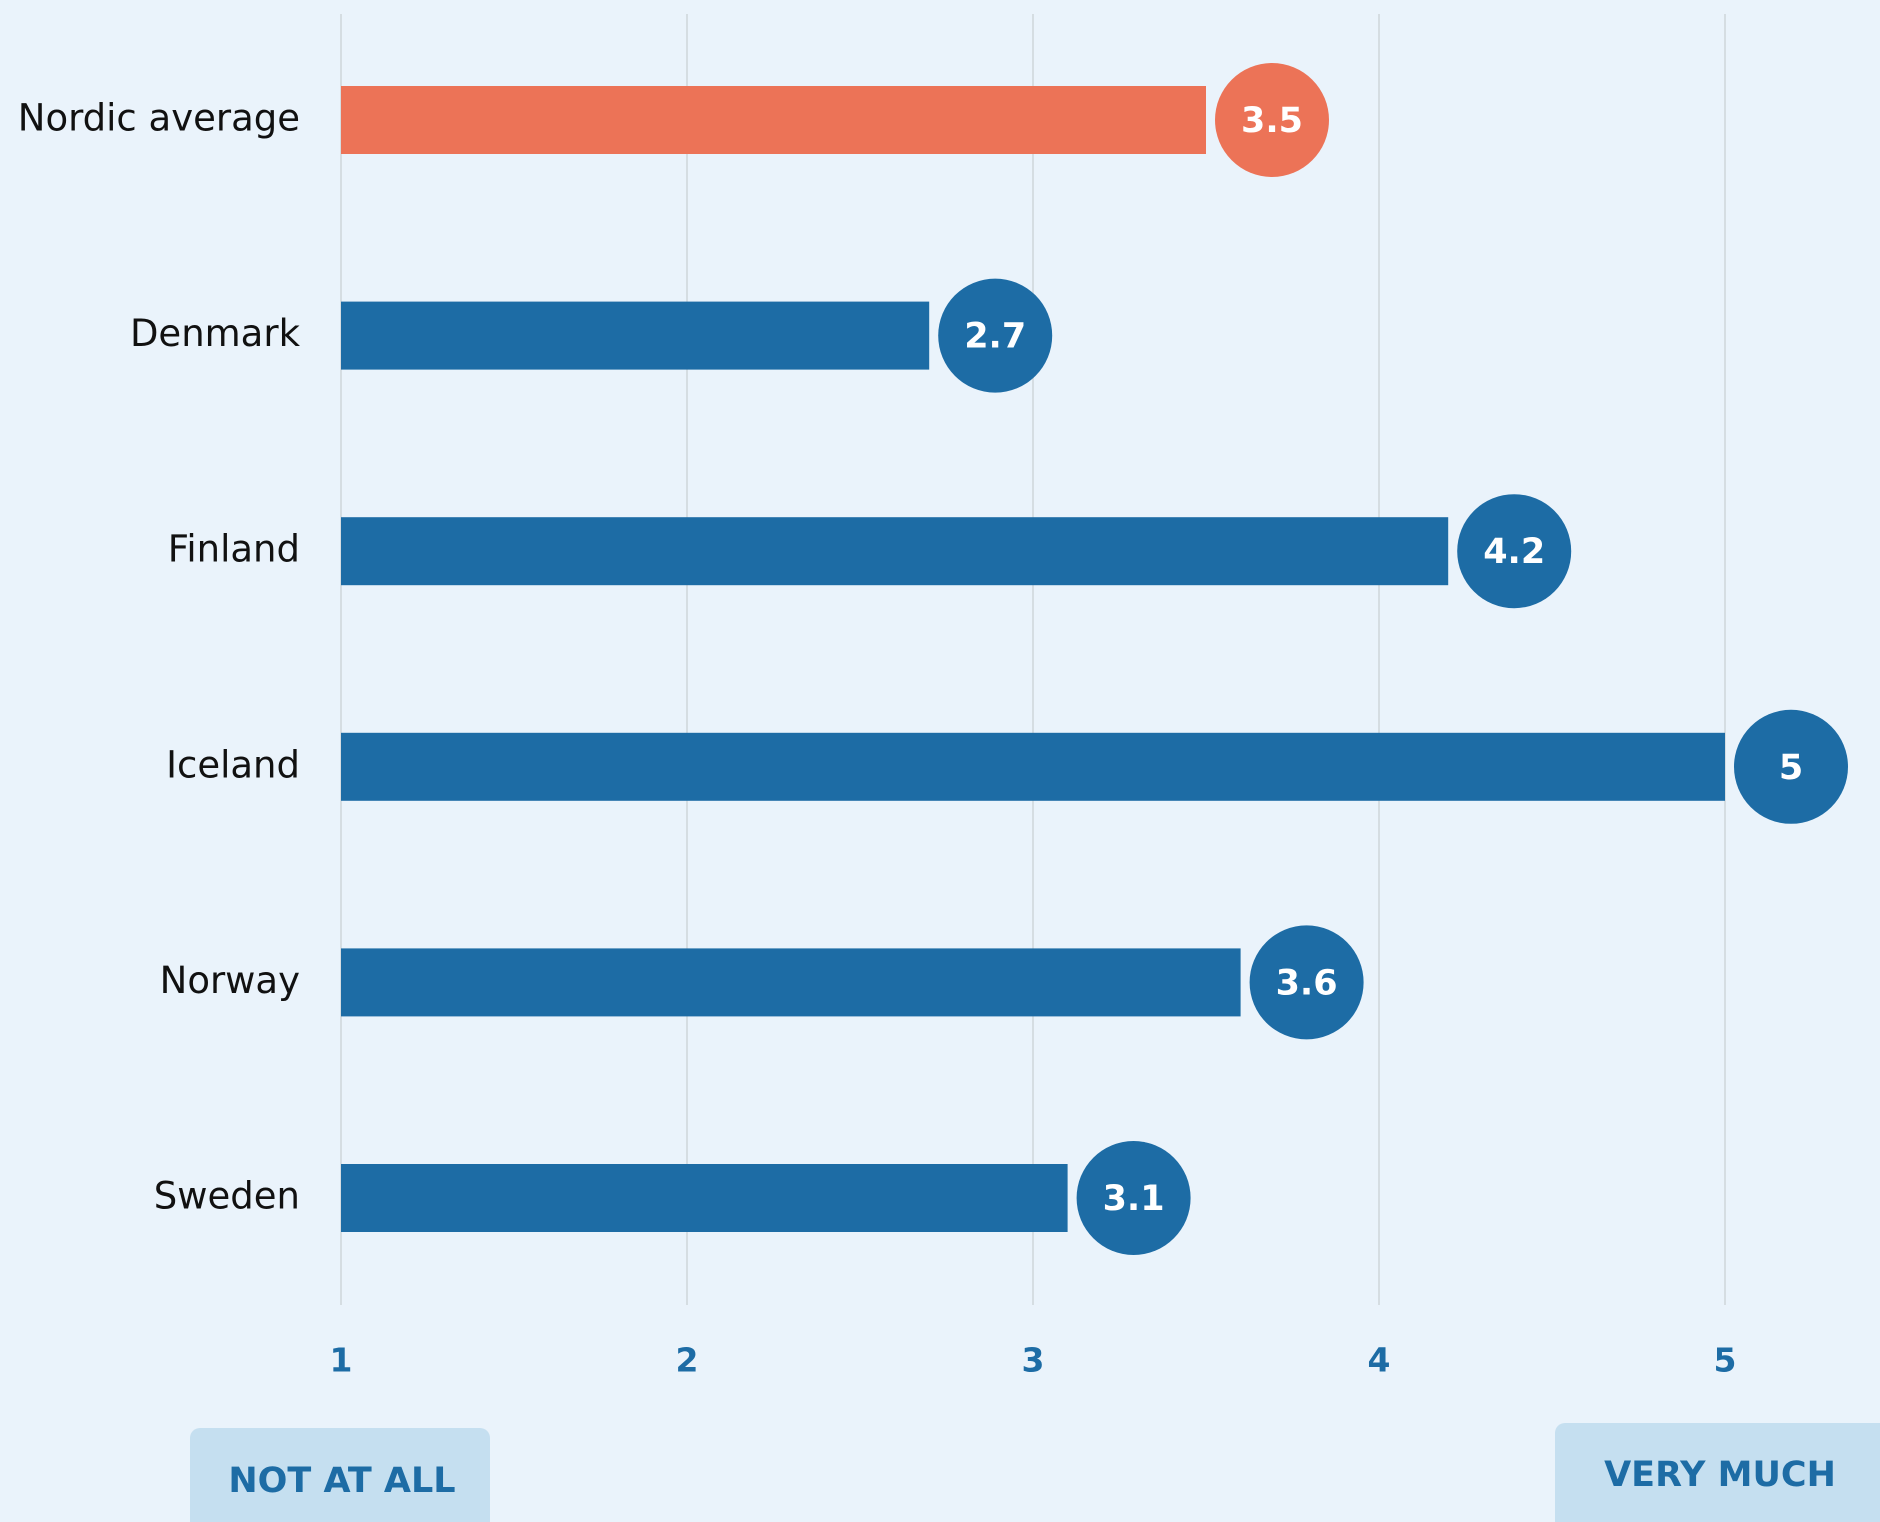 The height and width of the screenshot is (1522, 1880). What do you see at coordinates (1379, 1360) in the screenshot?
I see `x-tick-label: 4` at bounding box center [1379, 1360].